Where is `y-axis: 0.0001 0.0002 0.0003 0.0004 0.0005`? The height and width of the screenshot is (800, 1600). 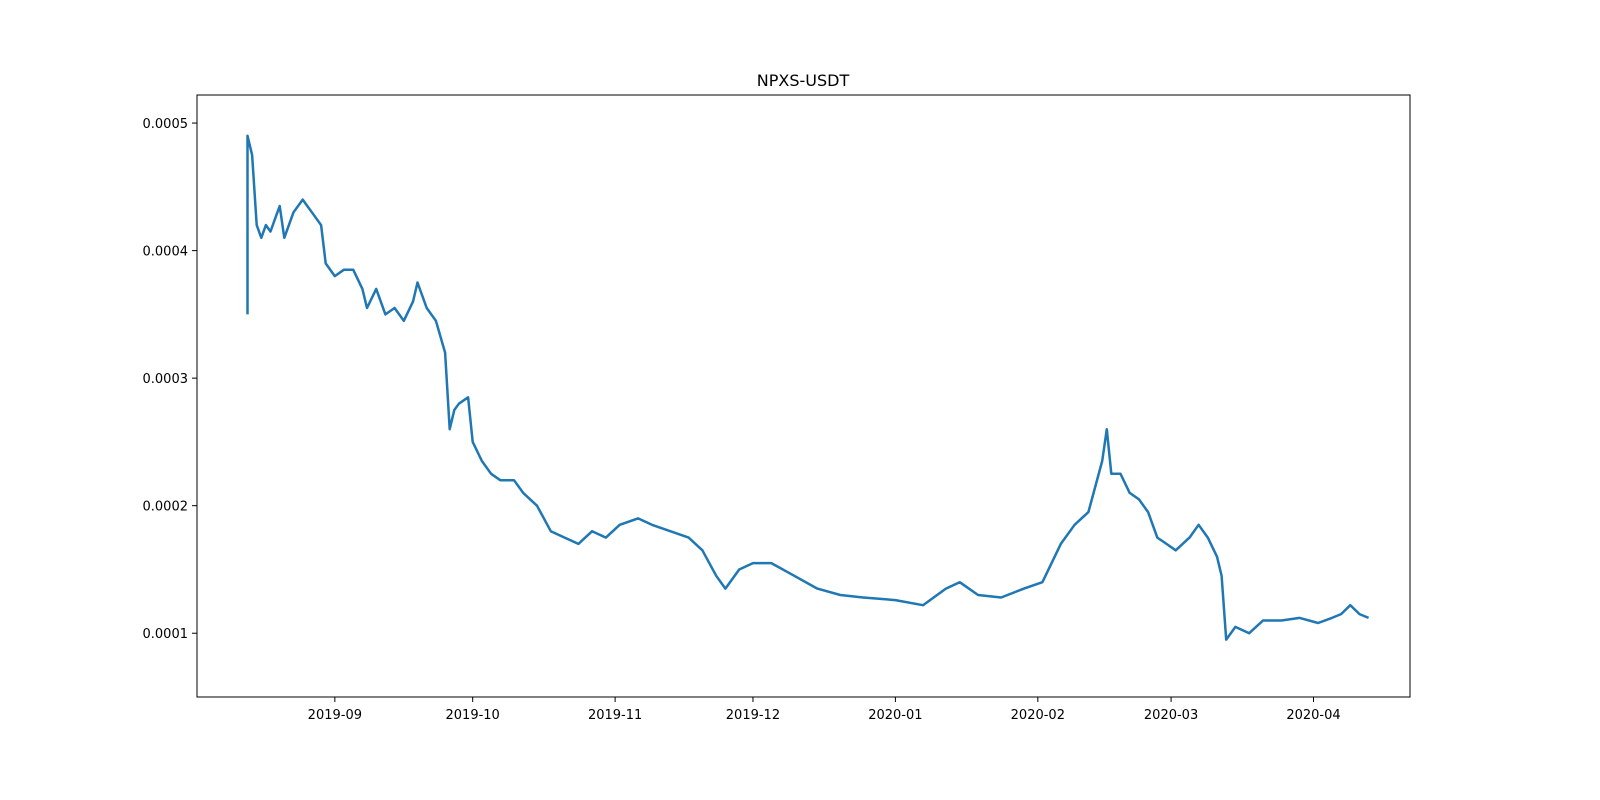
y-axis: 0.0001 0.0002 0.0003 0.0004 0.0005 is located at coordinates (170, 379).